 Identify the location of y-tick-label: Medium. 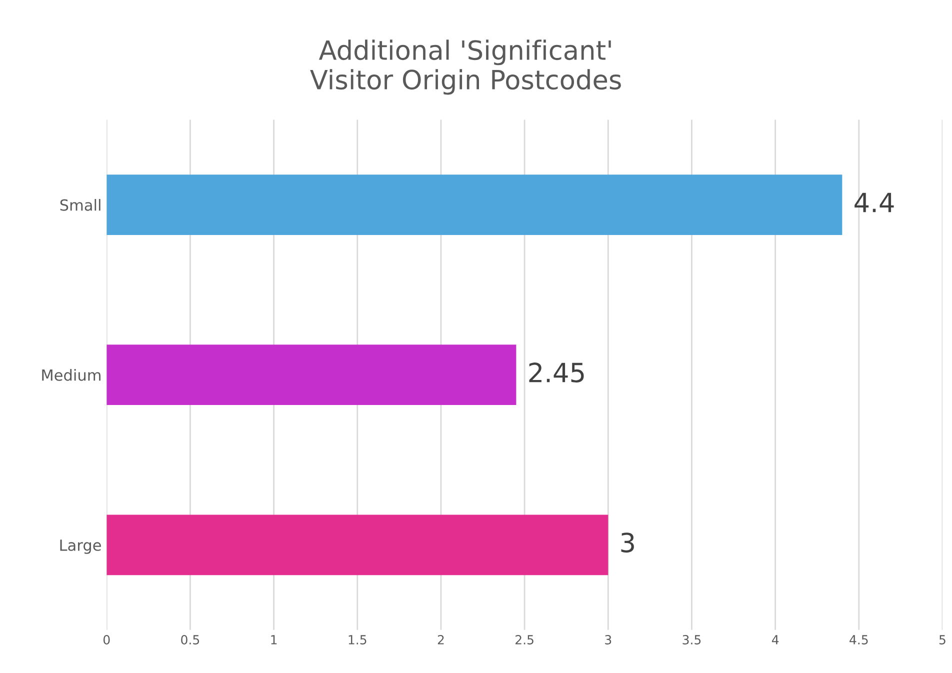
(71, 375).